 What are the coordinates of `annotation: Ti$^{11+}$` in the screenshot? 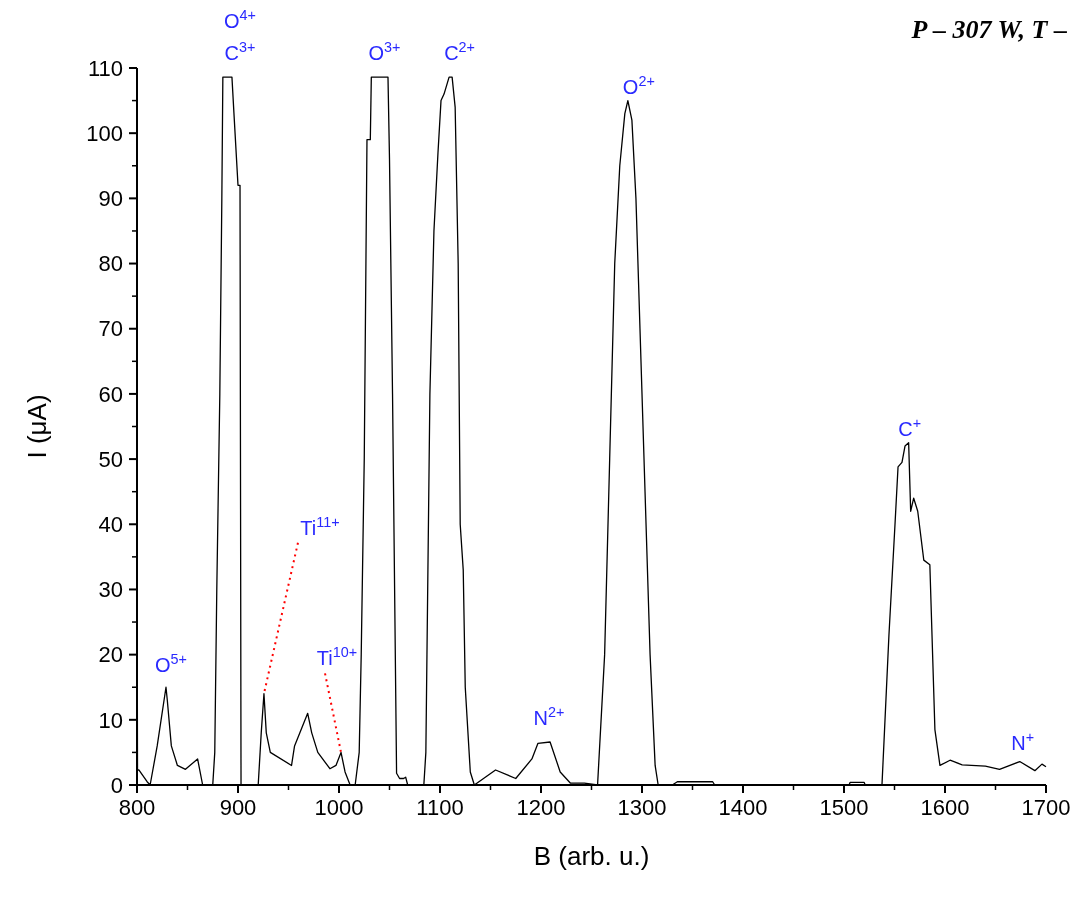 It's located at (320, 526).